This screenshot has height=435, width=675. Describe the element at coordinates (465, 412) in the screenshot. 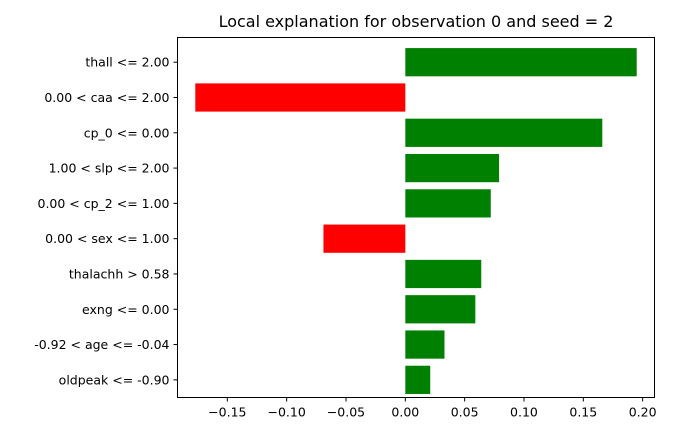

I see `x-tick-label: 0.05` at that location.